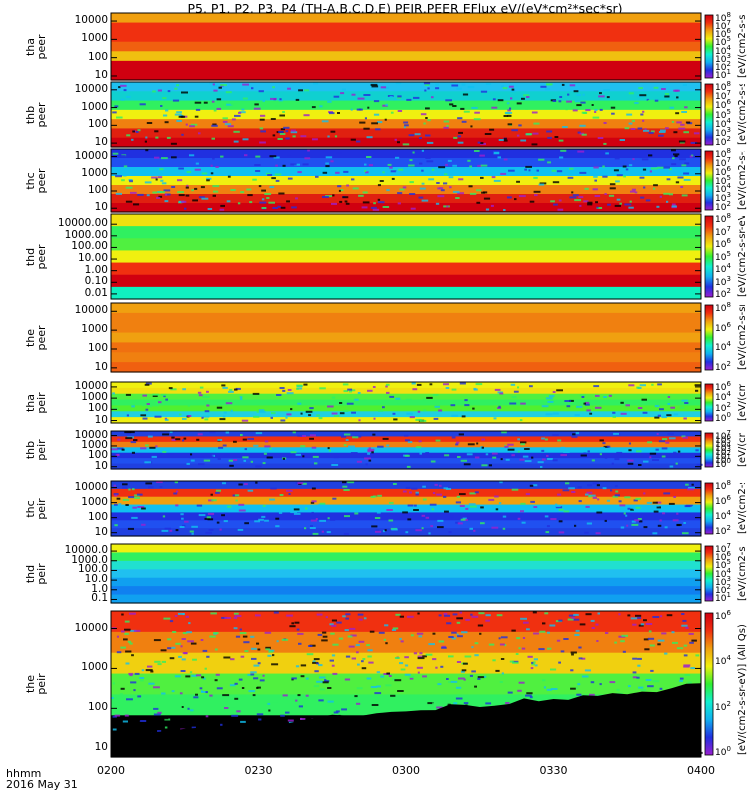 Image resolution: width=750 pixels, height=800 pixels. Describe the element at coordinates (406, 114) in the screenshot. I see `panel-frame` at that location.